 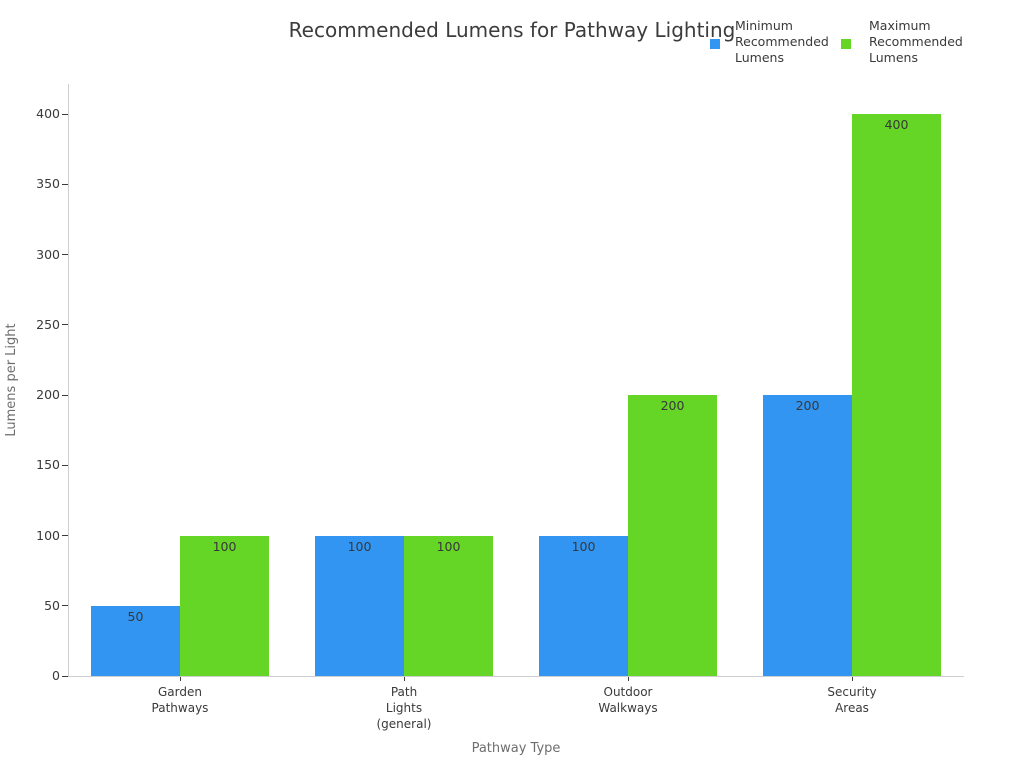 What do you see at coordinates (896, 124) in the screenshot?
I see `bar-value-label: 400` at bounding box center [896, 124].